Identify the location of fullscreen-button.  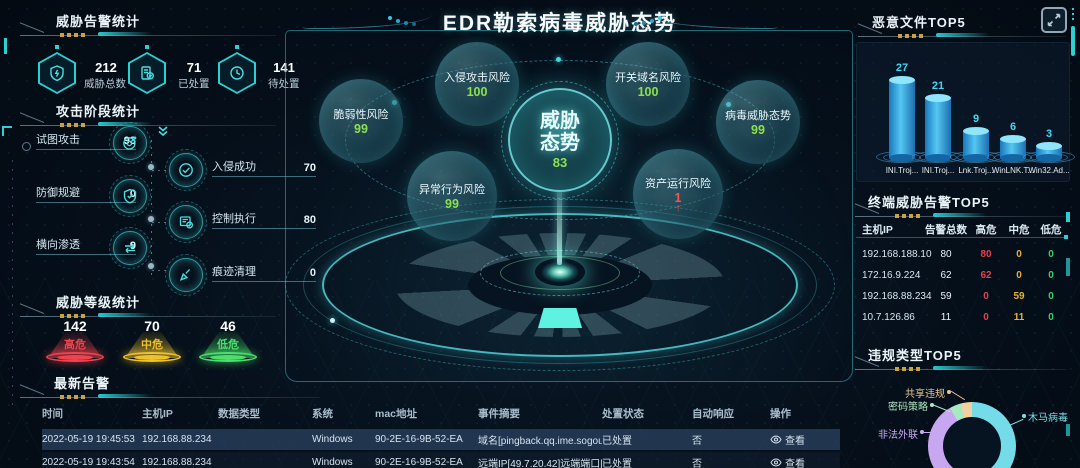
(1054, 20).